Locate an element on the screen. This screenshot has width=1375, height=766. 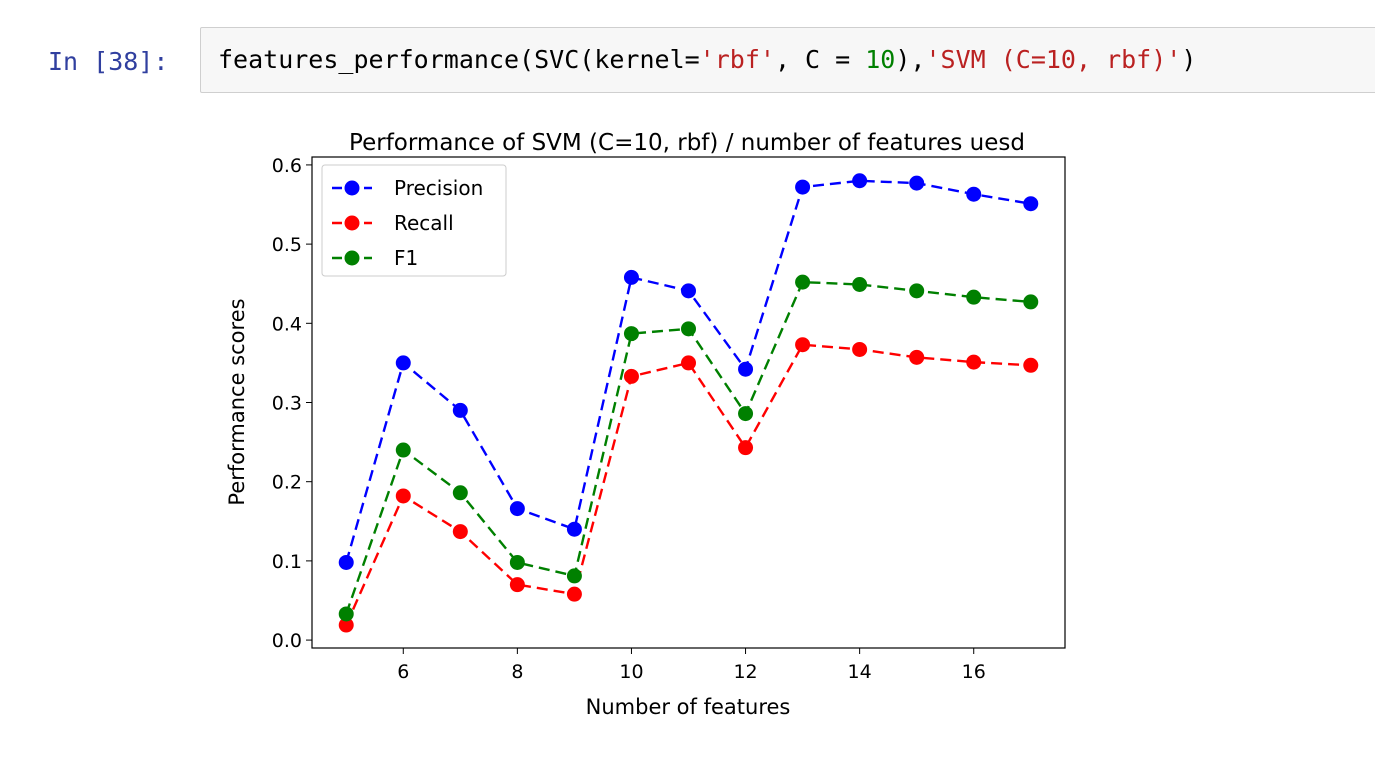
code-function-name: features_performance is located at coordinates (369, 59).